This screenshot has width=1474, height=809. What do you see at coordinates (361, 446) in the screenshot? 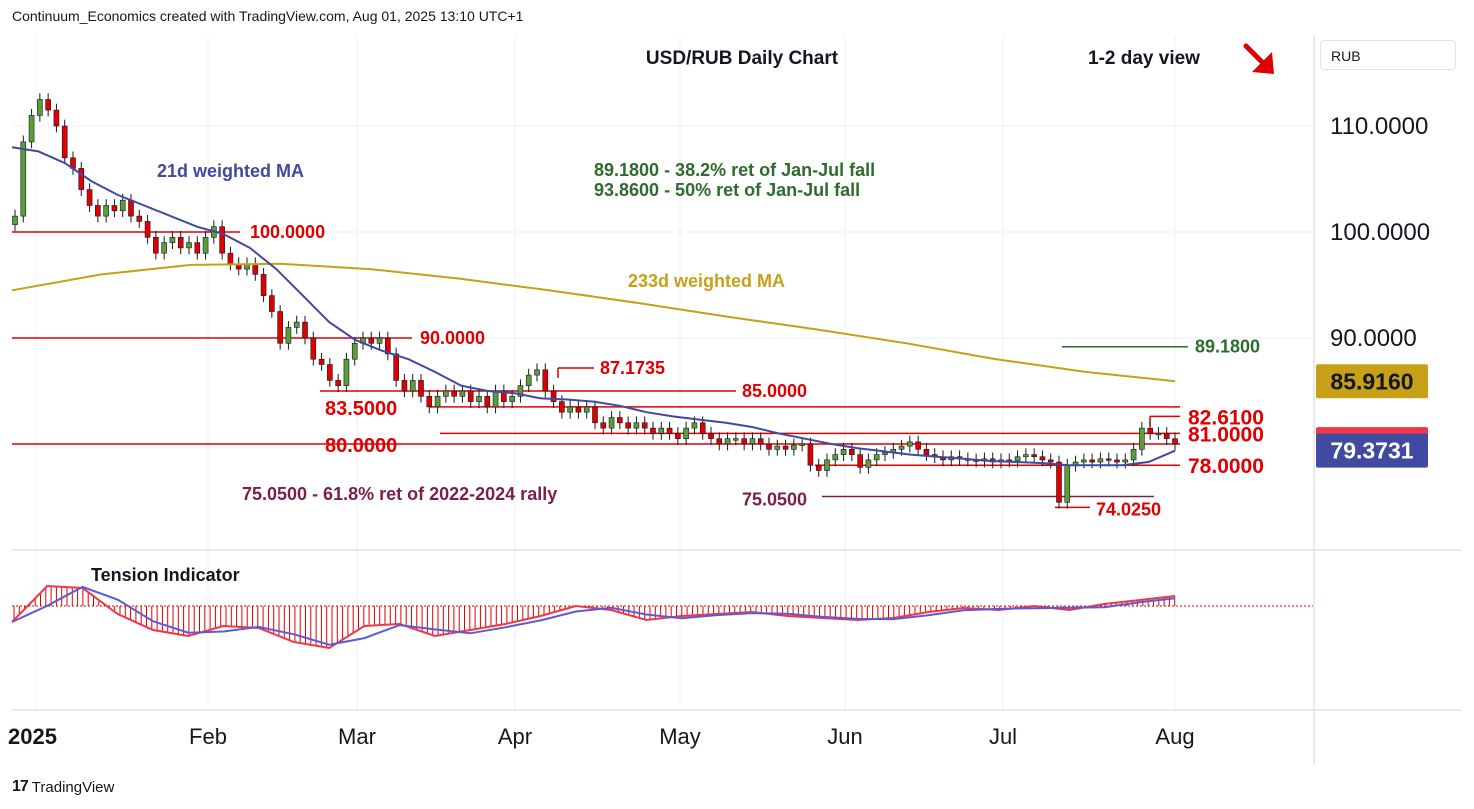
I see `level-label: 80.0000` at bounding box center [361, 446].